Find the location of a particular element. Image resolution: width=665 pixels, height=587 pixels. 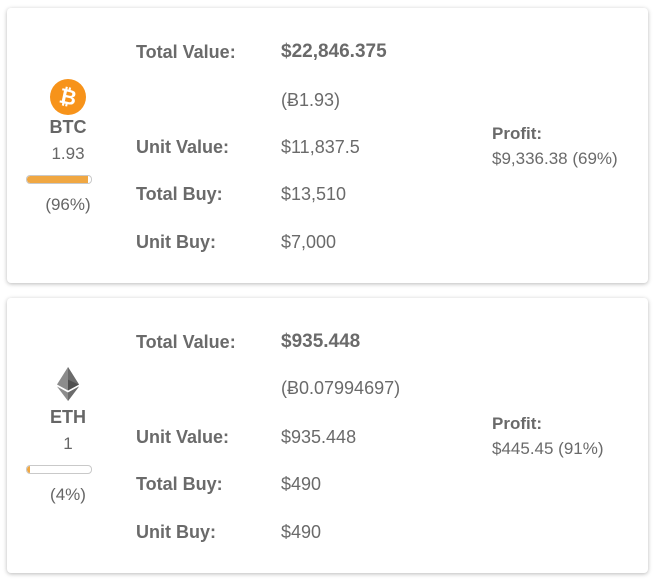

coin-summary: ETH 1 (4%) is located at coordinates (68, 435).